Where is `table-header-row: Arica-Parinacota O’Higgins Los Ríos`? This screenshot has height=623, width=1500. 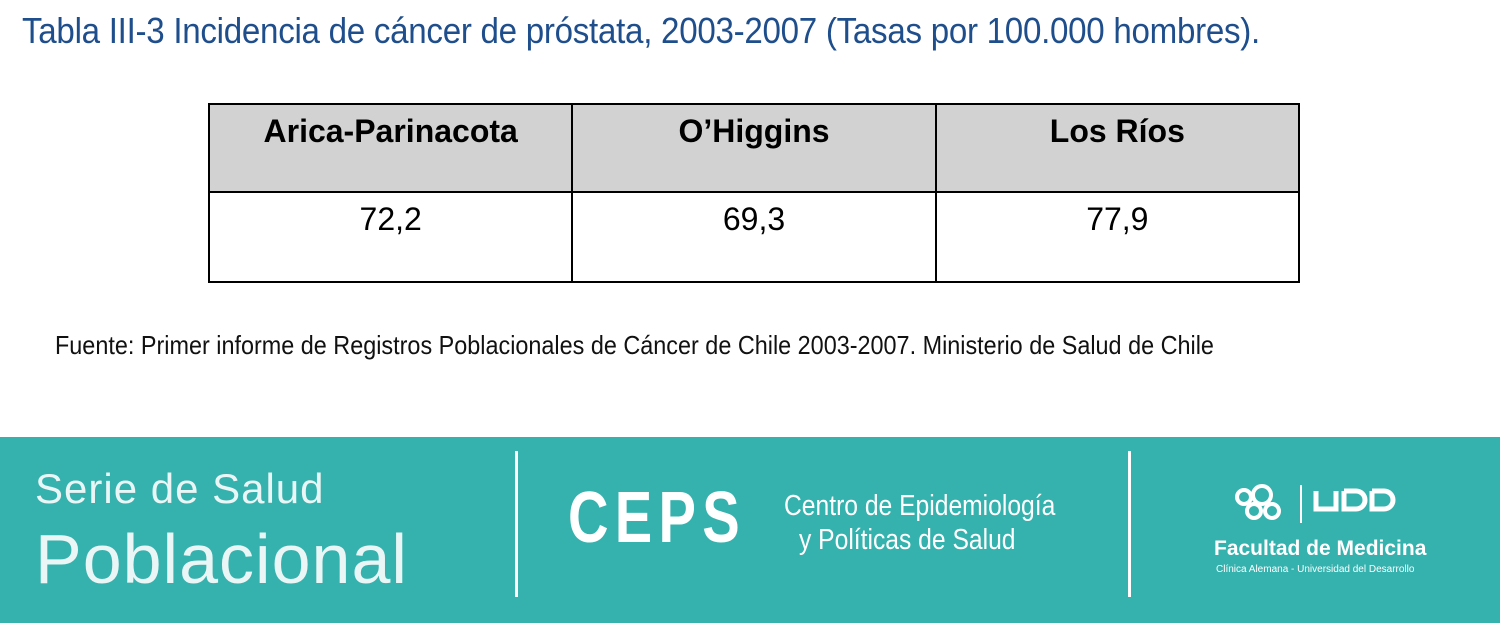
table-header-row: Arica-Parinacota O’Higgins Los Ríos is located at coordinates (754, 148).